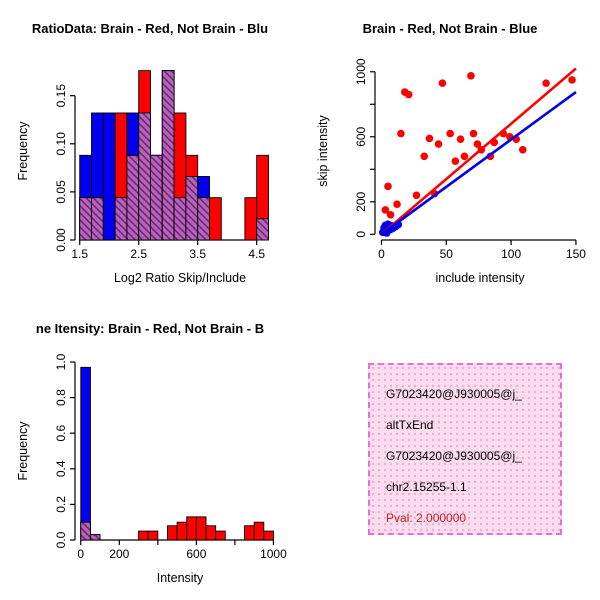 This screenshot has width=600, height=600. I want to click on svg-text: 150, so click(576, 254).